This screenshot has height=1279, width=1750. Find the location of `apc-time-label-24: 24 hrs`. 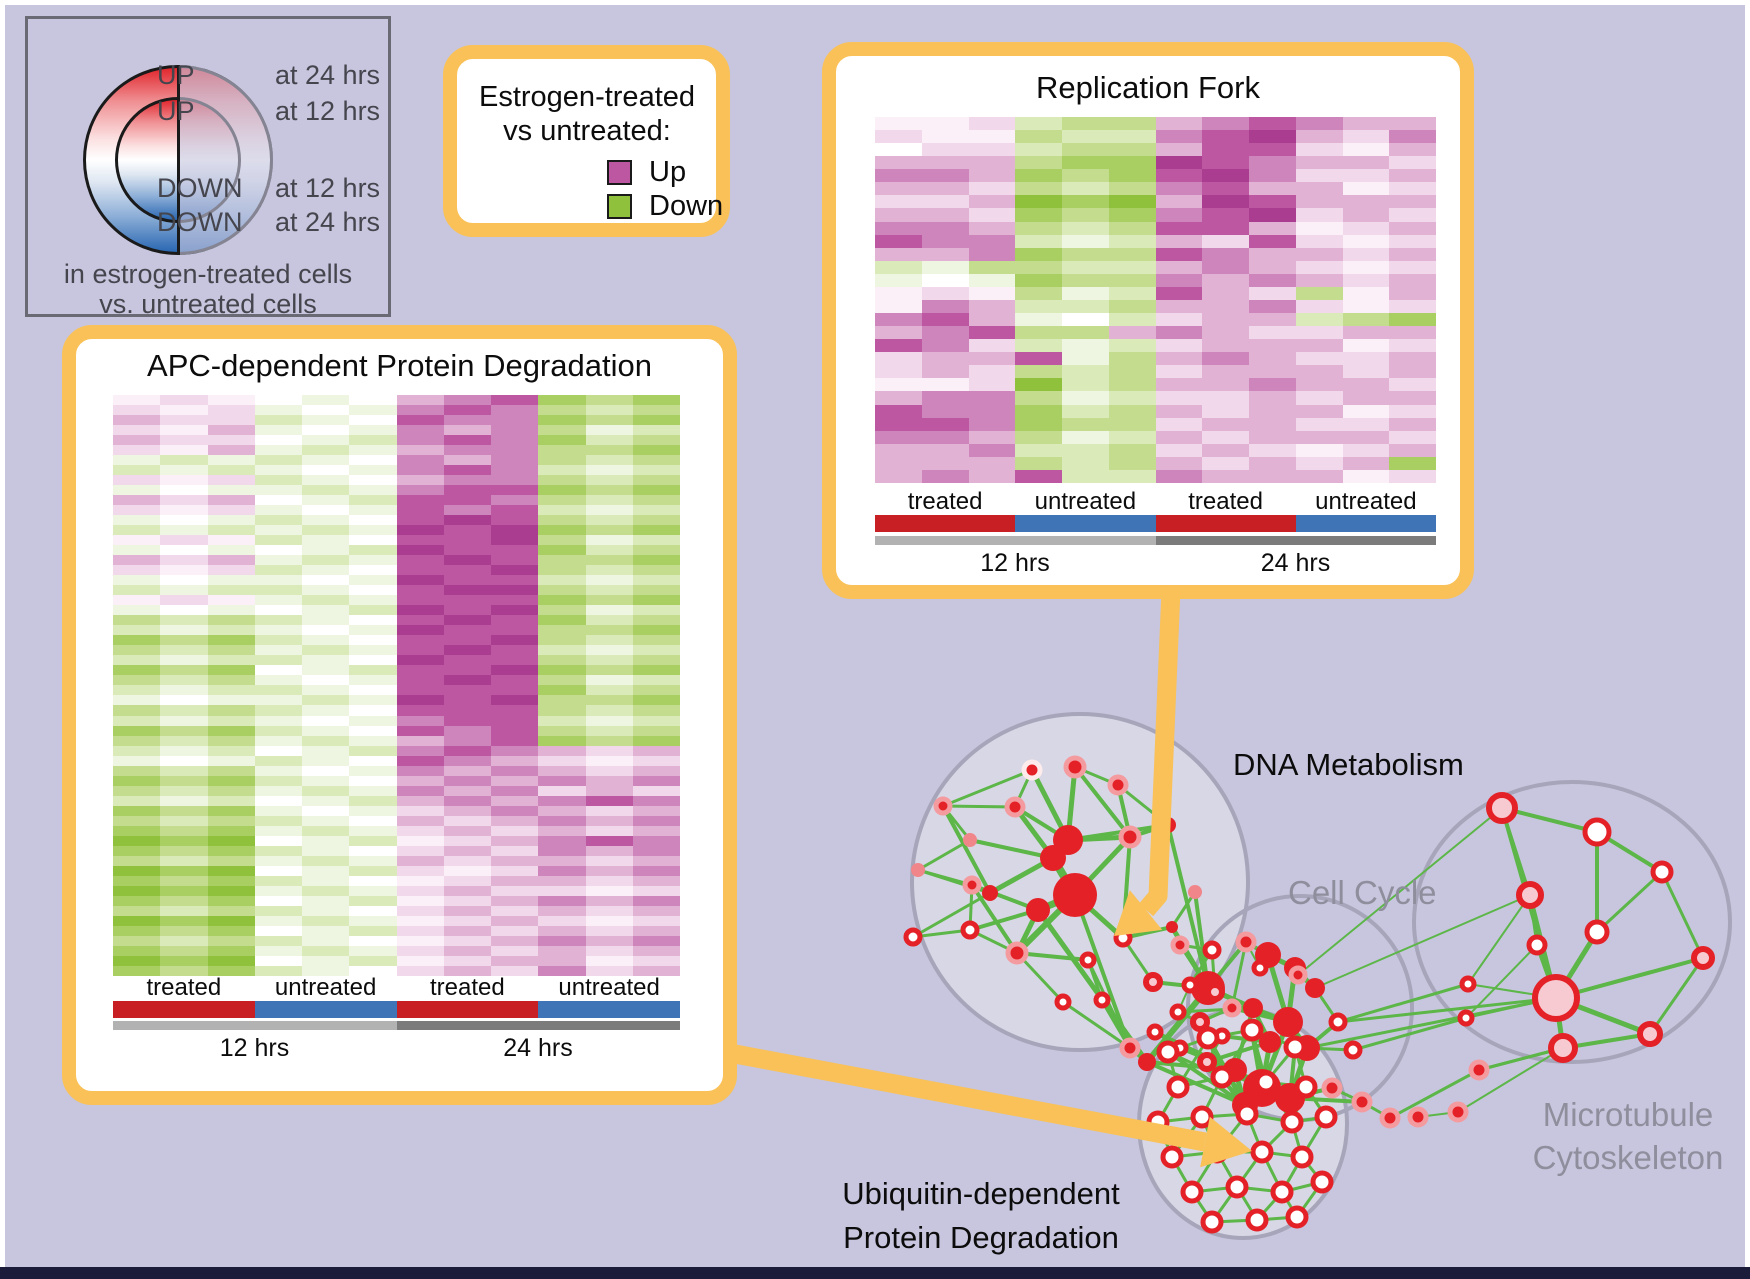

apc-time-label-24: 24 hrs is located at coordinates (538, 1048).